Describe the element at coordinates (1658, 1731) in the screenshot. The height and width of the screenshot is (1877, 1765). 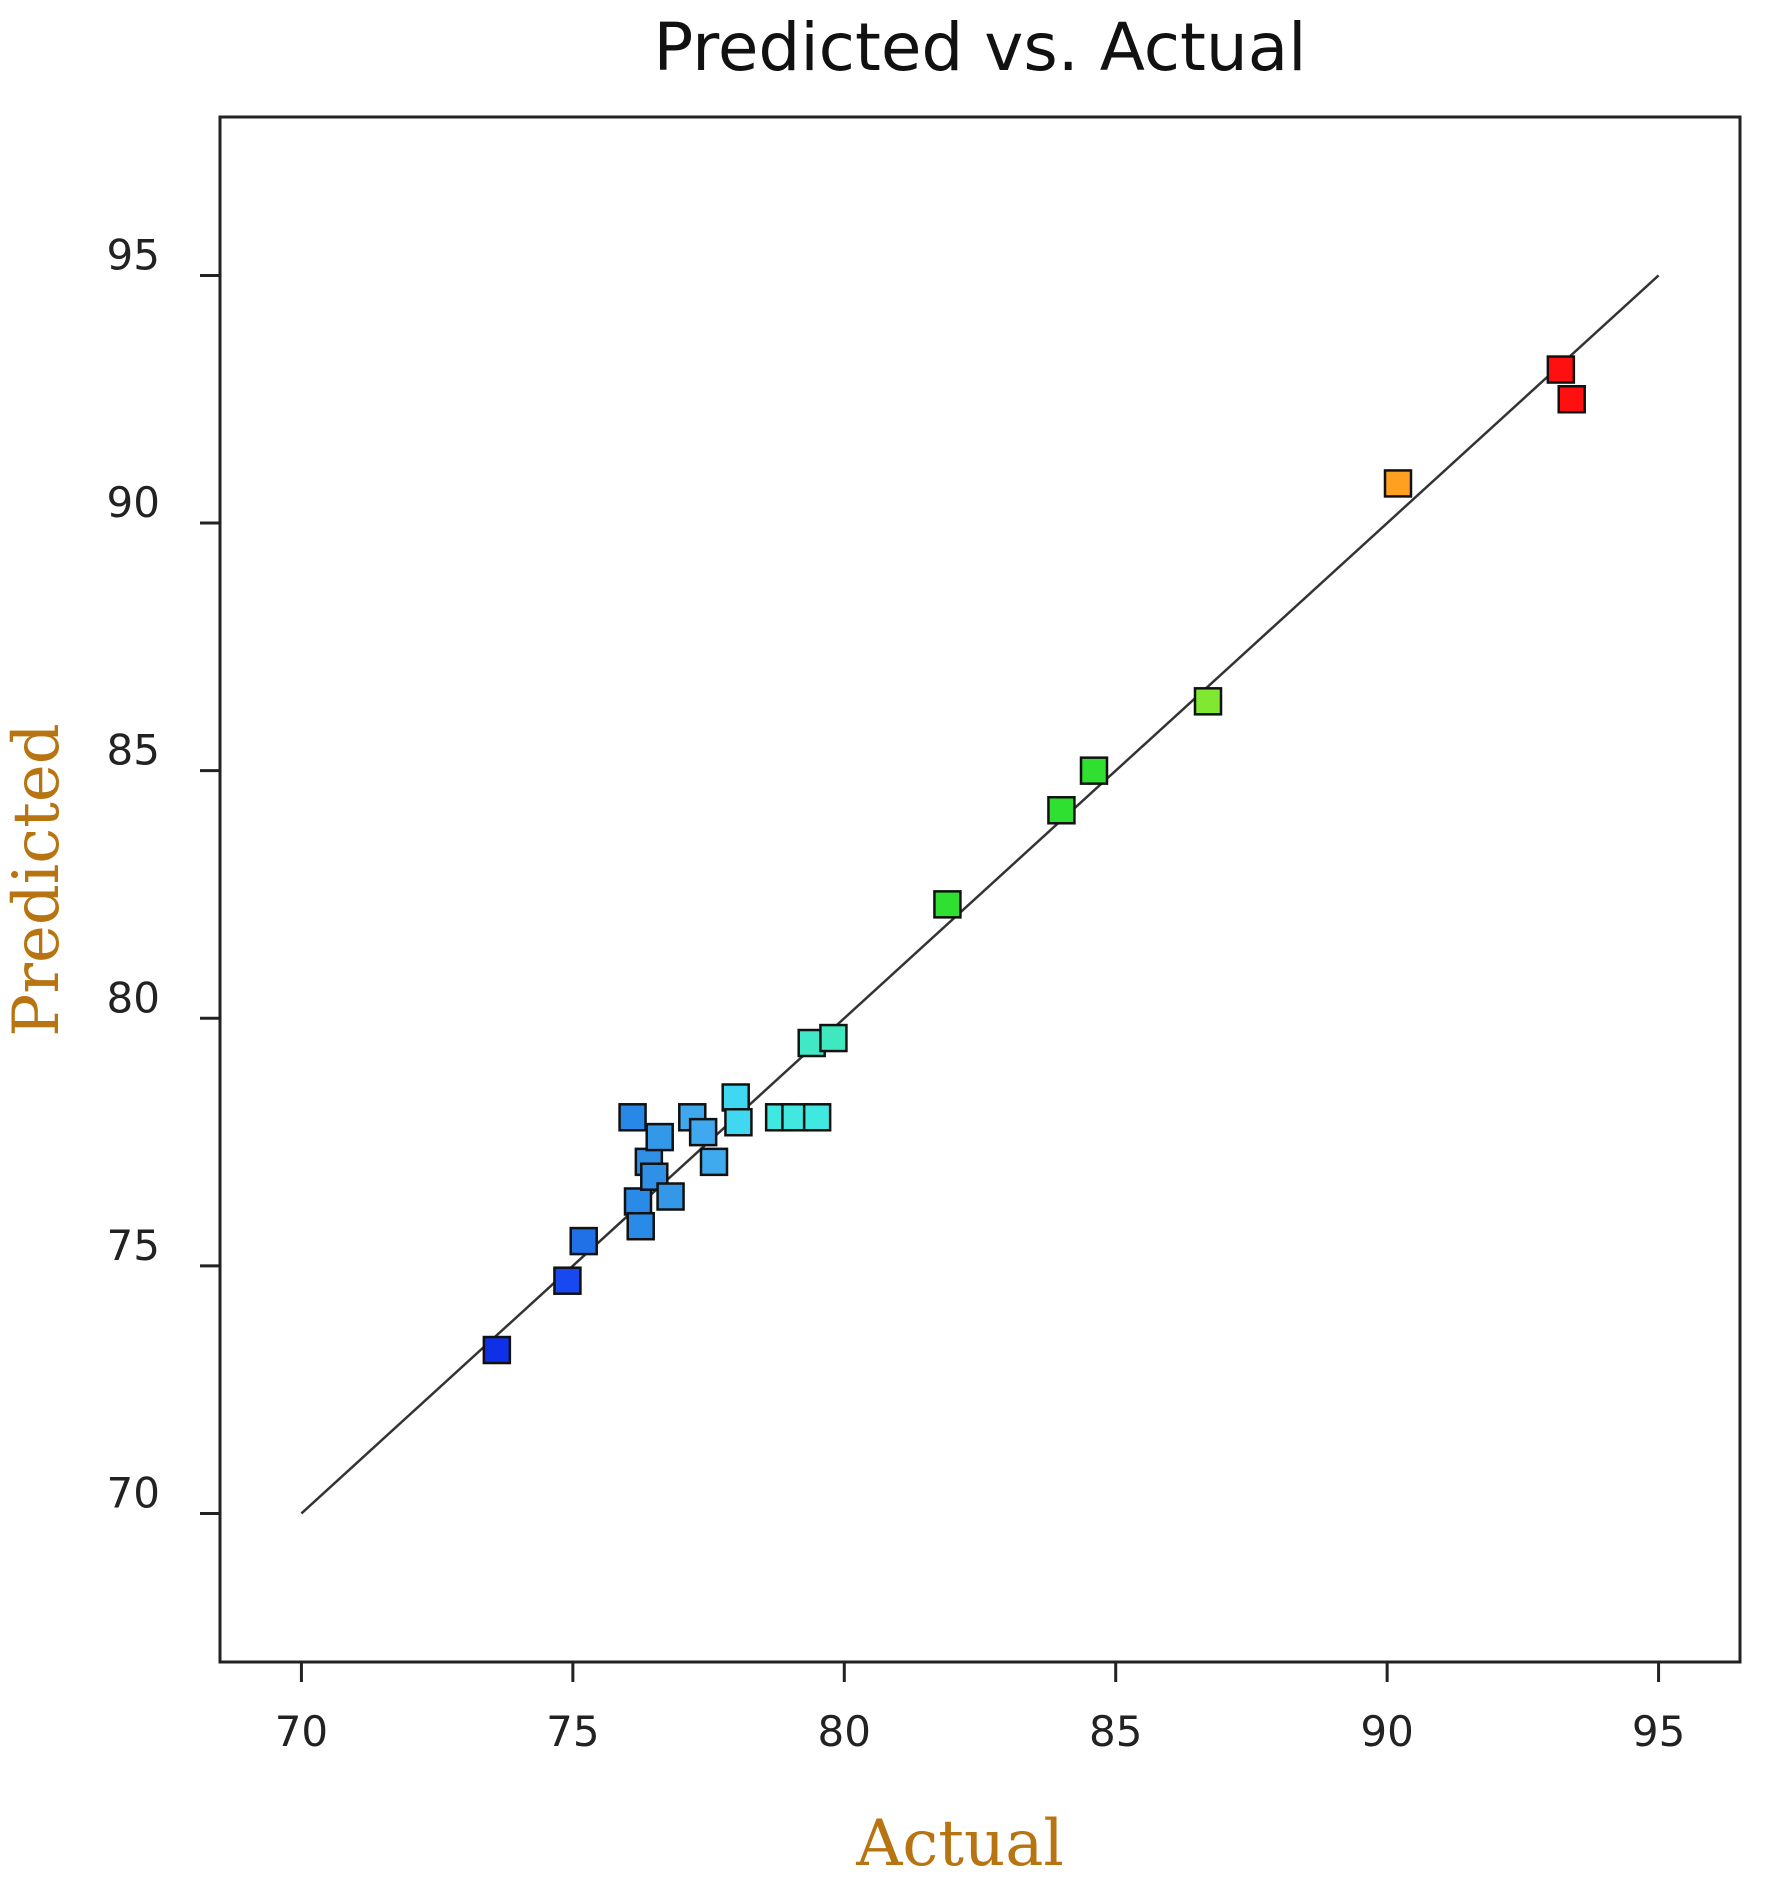
I see `x-tick-label: 95` at that location.